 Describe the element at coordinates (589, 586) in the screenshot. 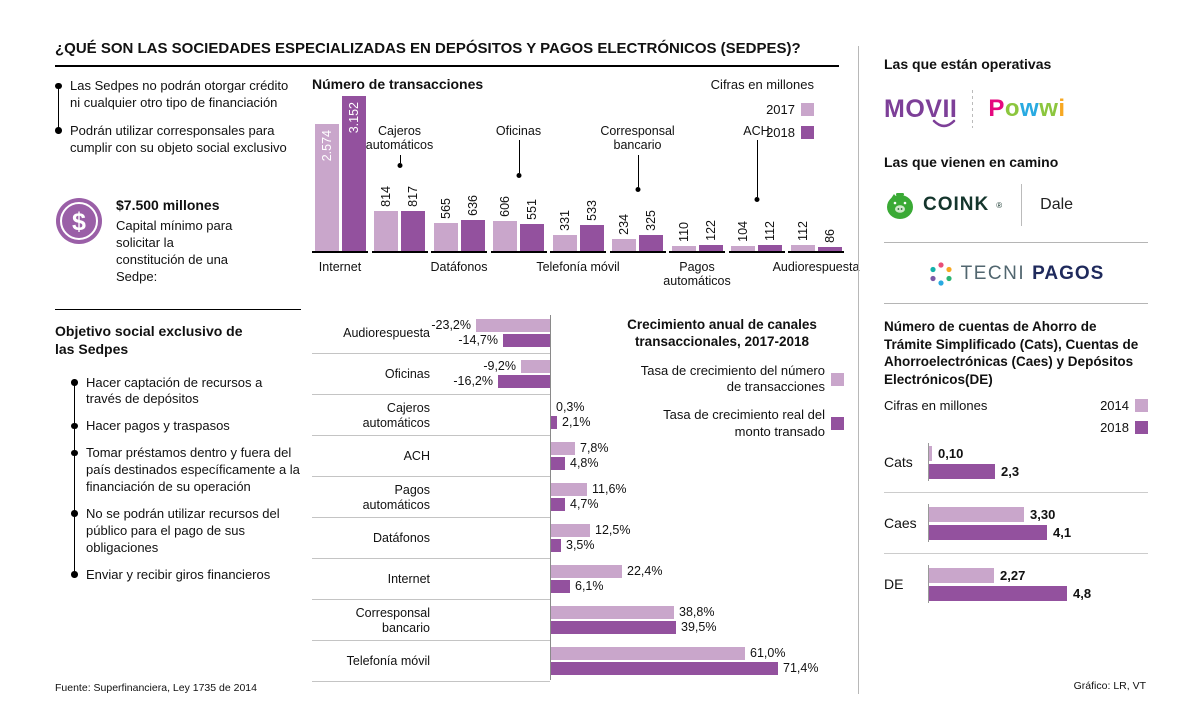

I see `growth-value: 6,1%` at that location.